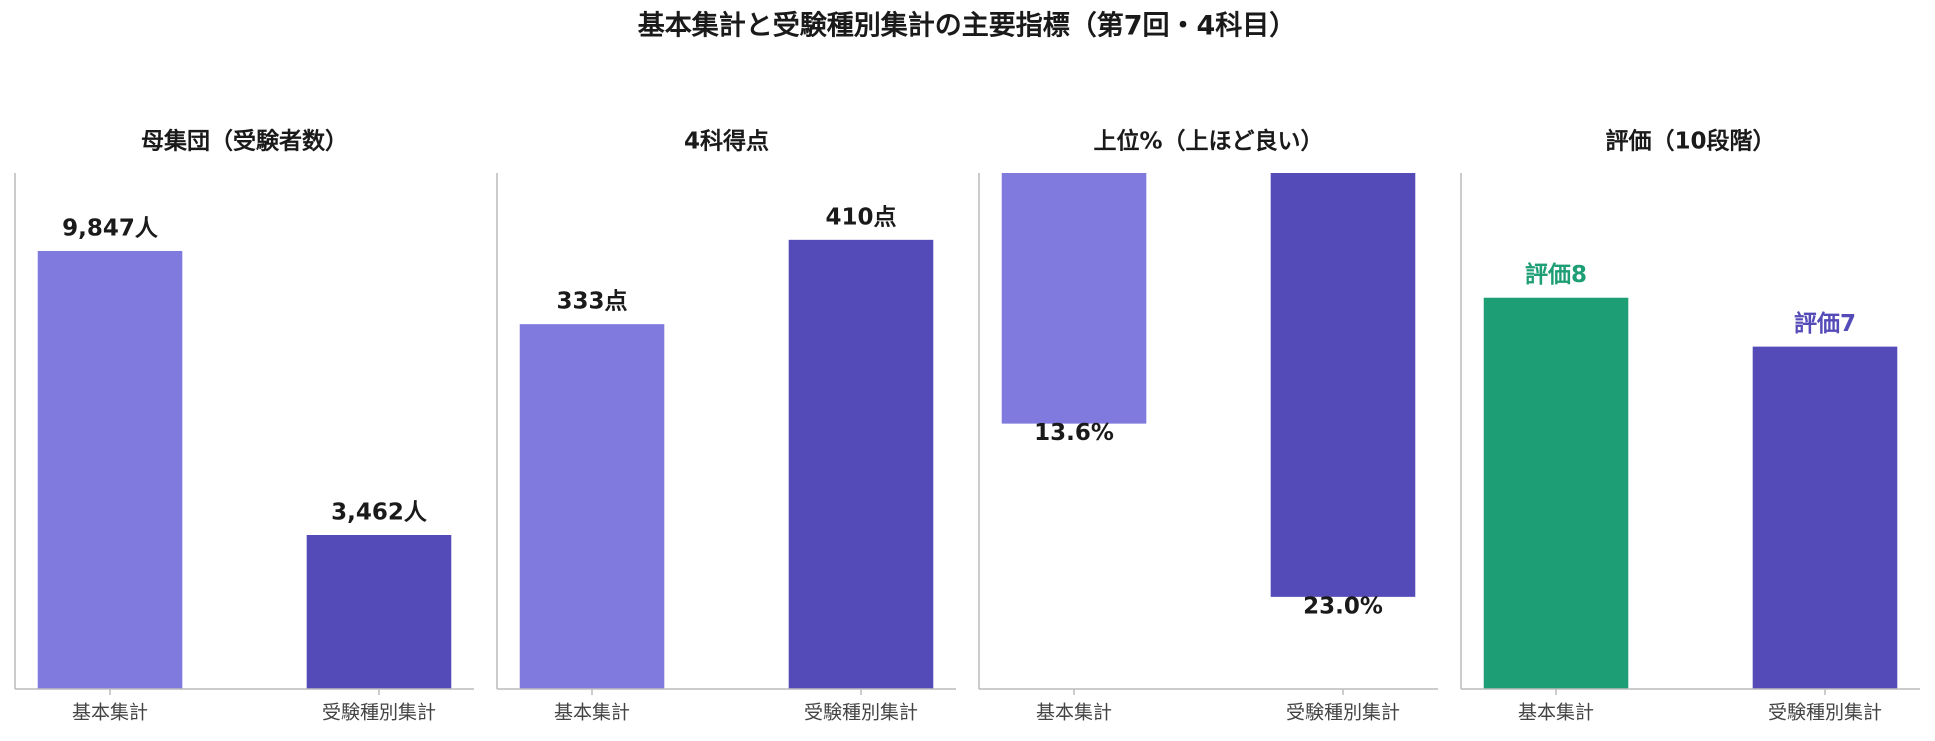  Describe the element at coordinates (592, 302) in the screenshot. I see `value-label: 333点` at that location.